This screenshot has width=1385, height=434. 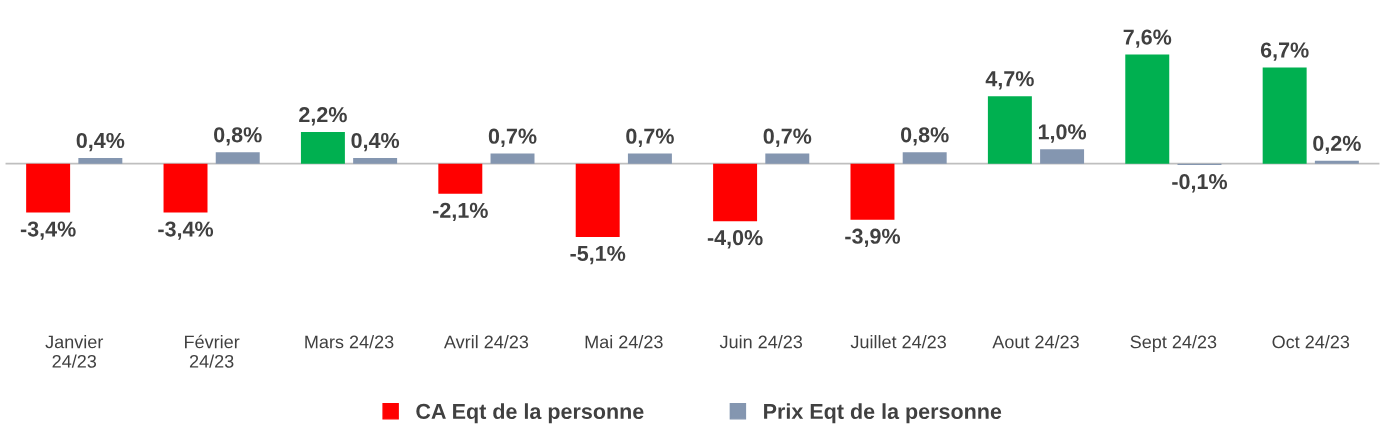 I want to click on data-label: 2,2%, so click(x=323, y=116).